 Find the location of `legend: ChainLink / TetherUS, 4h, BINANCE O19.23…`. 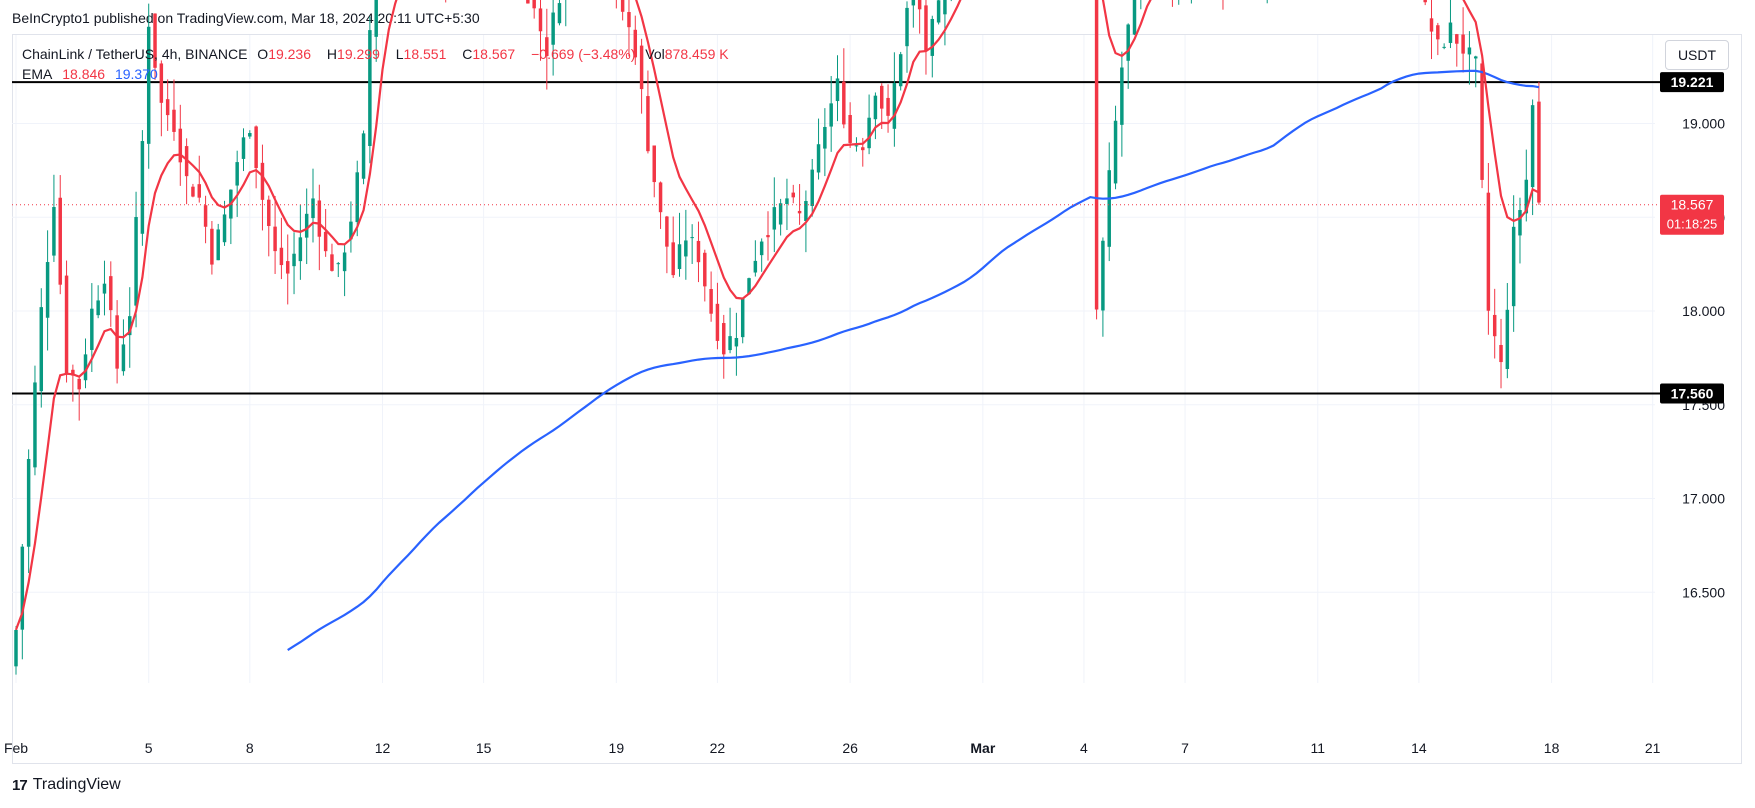

legend: ChainLink / TetherUS, 4h, BINANCE O19.23… is located at coordinates (381, 64).